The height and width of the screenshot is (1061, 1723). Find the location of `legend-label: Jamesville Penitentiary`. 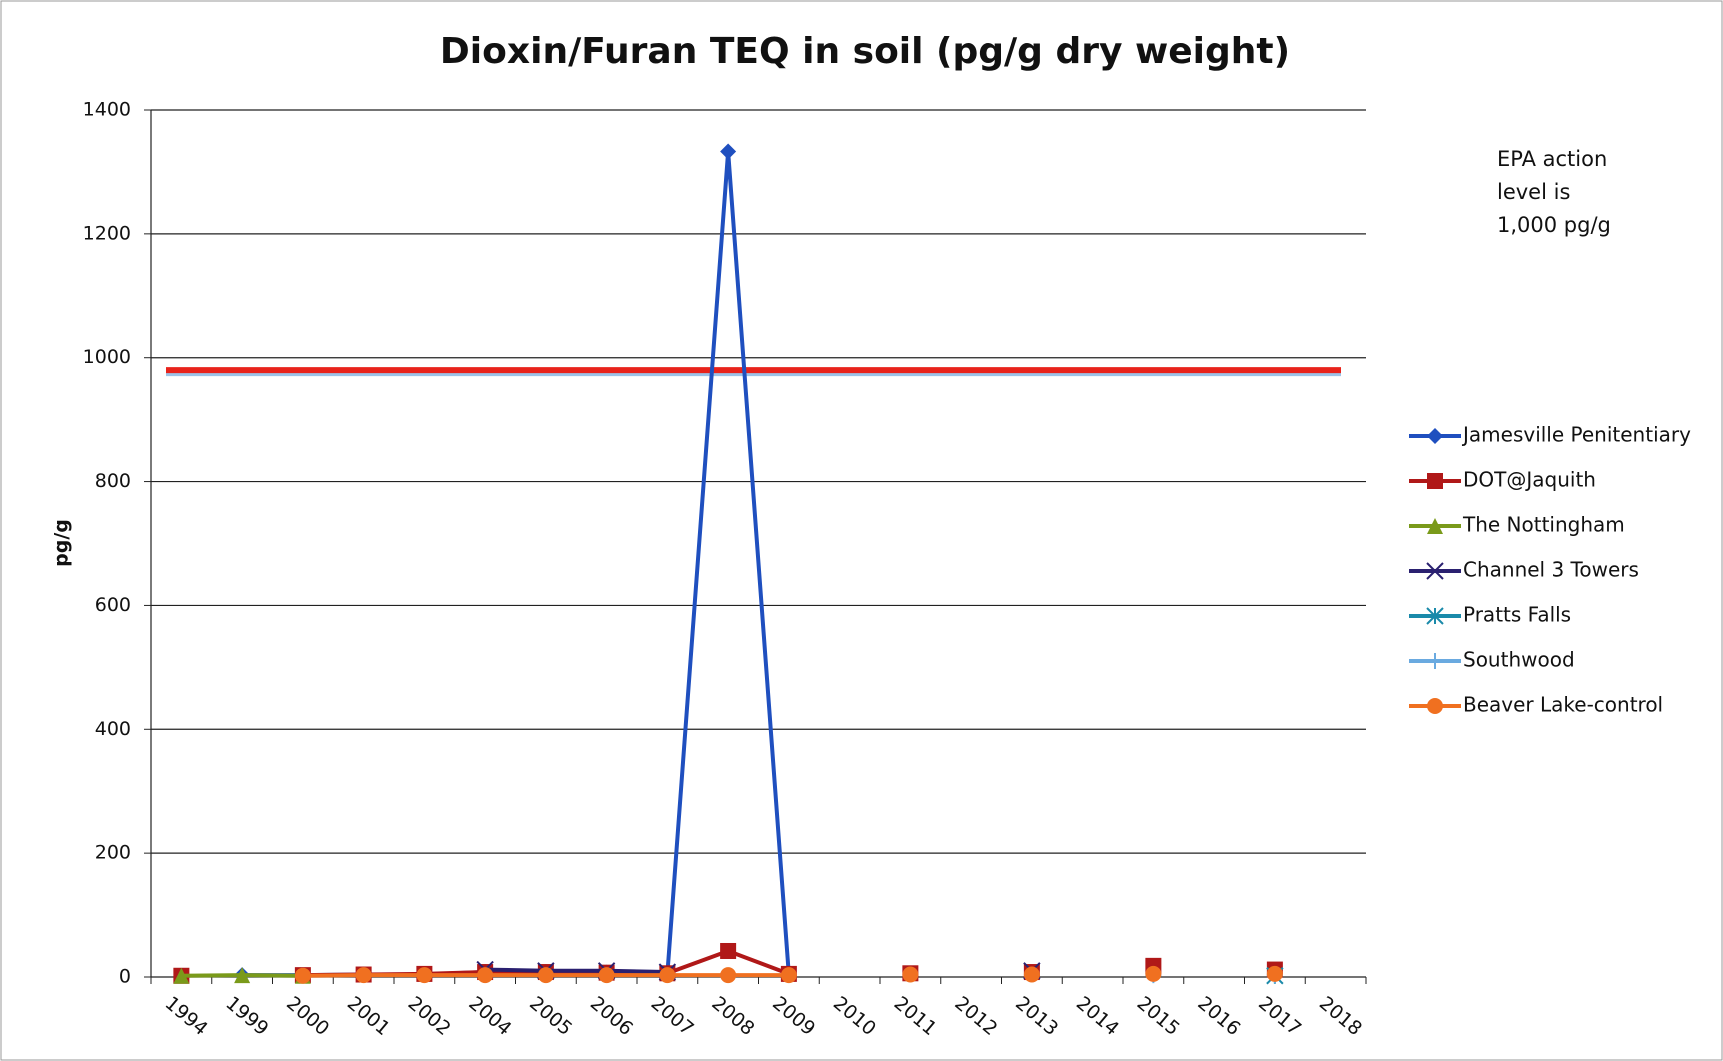

legend-label: Jamesville Penitentiary is located at coordinates (1576, 435).